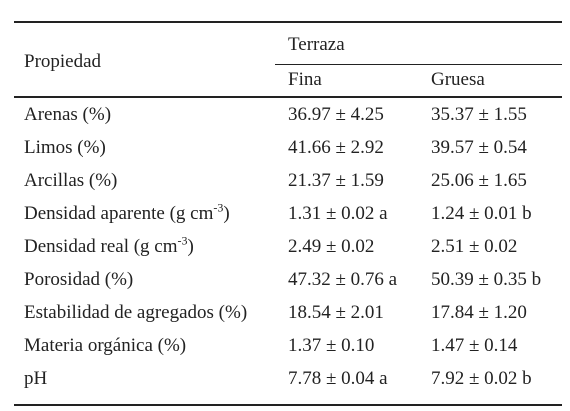 The image size is (570, 411). Describe the element at coordinates (331, 345) in the screenshot. I see `row-fina-value: 1.37 ± 0.10` at that location.